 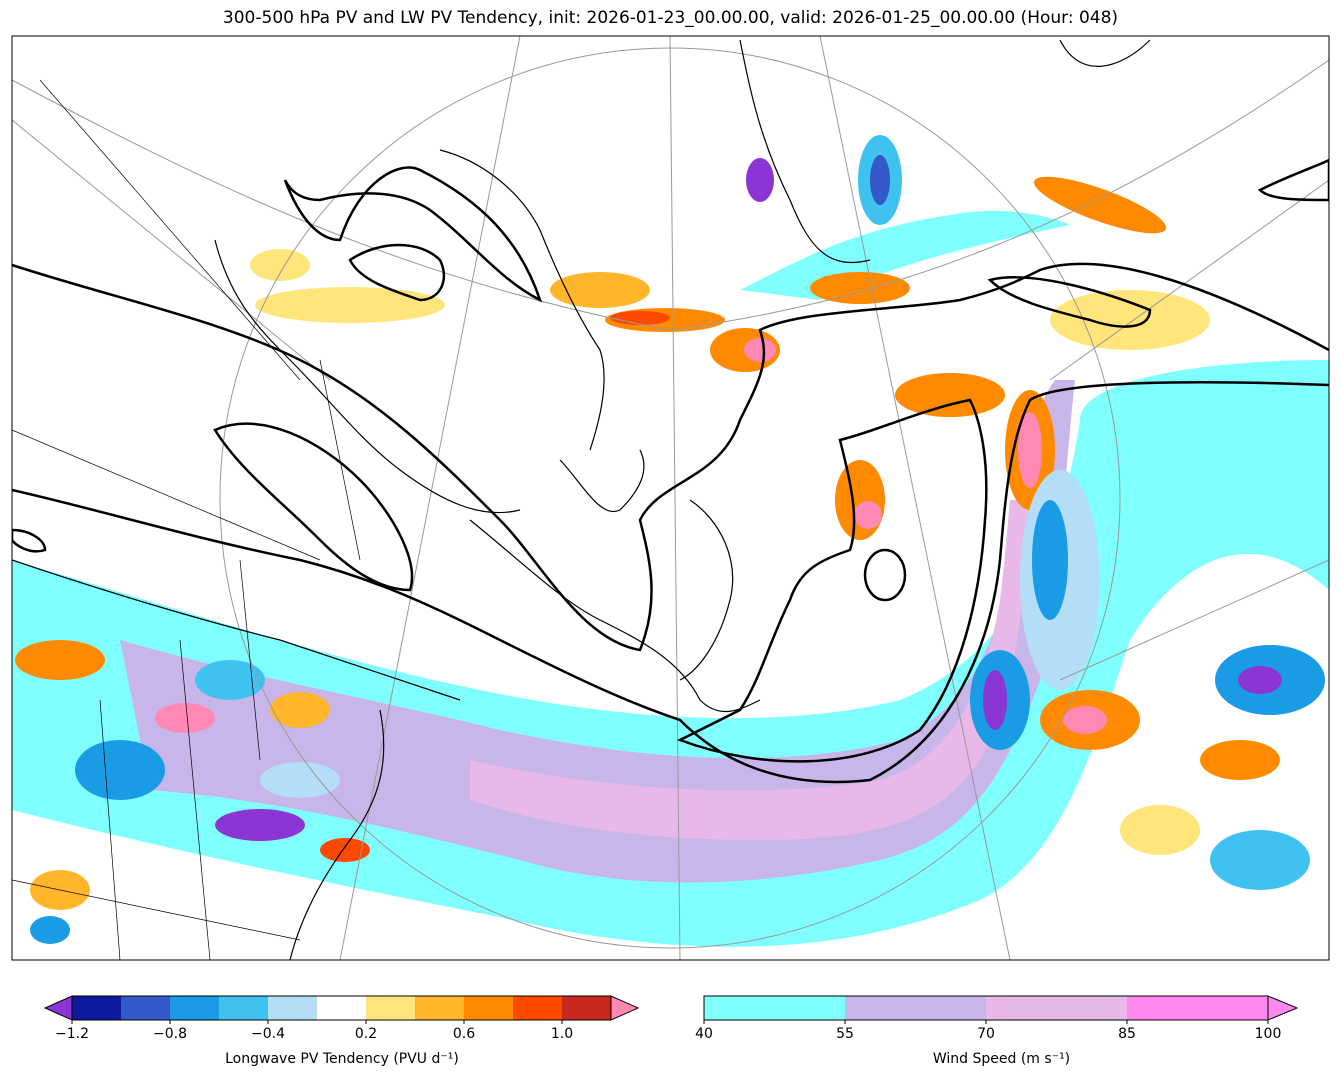 I want to click on wind-colorbar-tick-label: 85, so click(x=1127, y=1034).